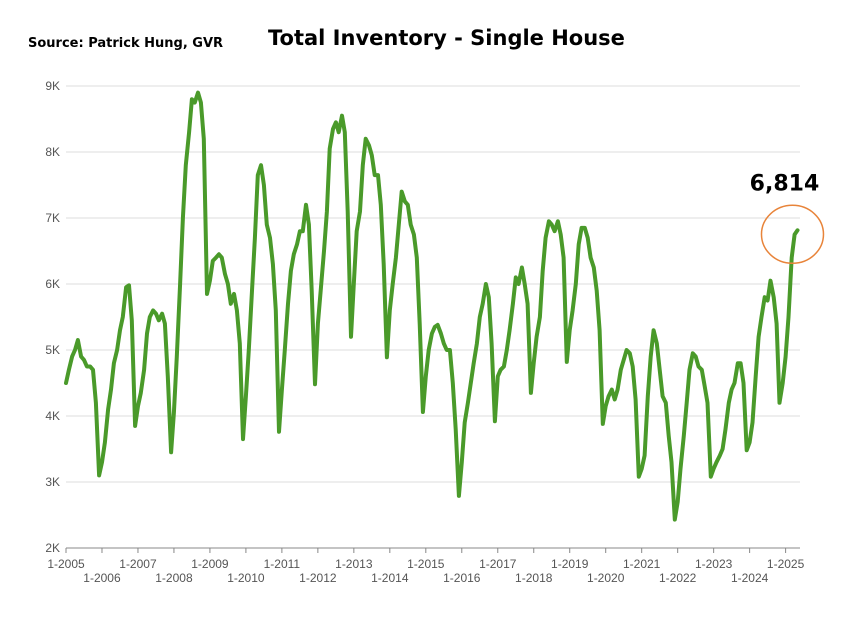 The image size is (851, 617). What do you see at coordinates (785, 183) in the screenshot?
I see `latest-value-label: 6,814` at bounding box center [785, 183].